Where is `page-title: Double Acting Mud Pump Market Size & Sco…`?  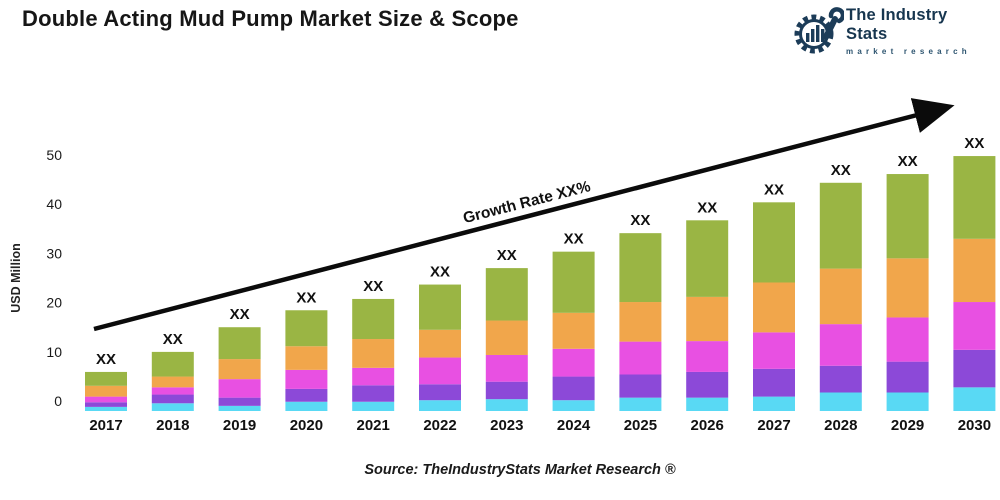 page-title: Double Acting Mud Pump Market Size & Sco… is located at coordinates (270, 18).